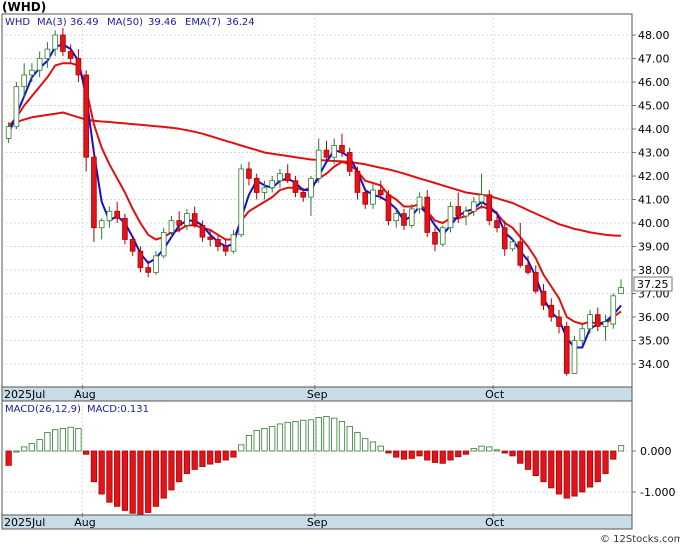 The height and width of the screenshot is (546, 680). I want to click on ticker-title: (WHD), so click(24, 7).